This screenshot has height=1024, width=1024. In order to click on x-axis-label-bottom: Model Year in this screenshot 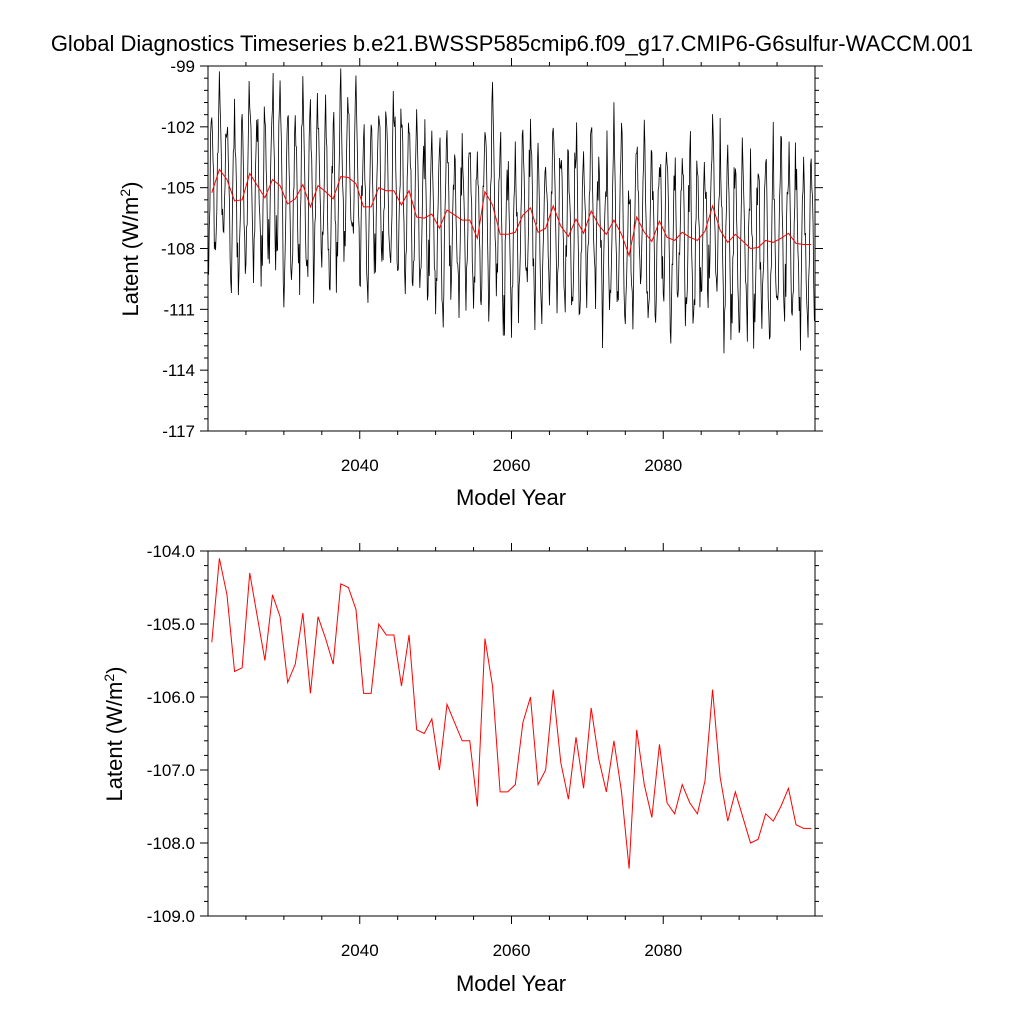, I will do `click(511, 983)`.